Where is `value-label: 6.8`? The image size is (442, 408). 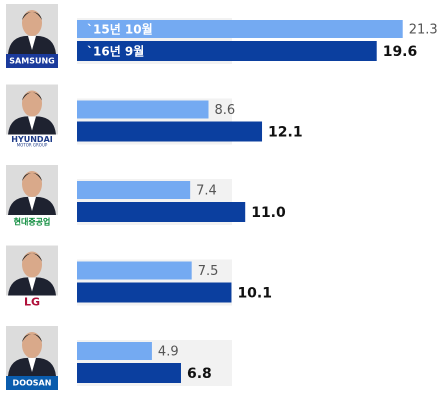 value-label: 6.8 is located at coordinates (199, 374).